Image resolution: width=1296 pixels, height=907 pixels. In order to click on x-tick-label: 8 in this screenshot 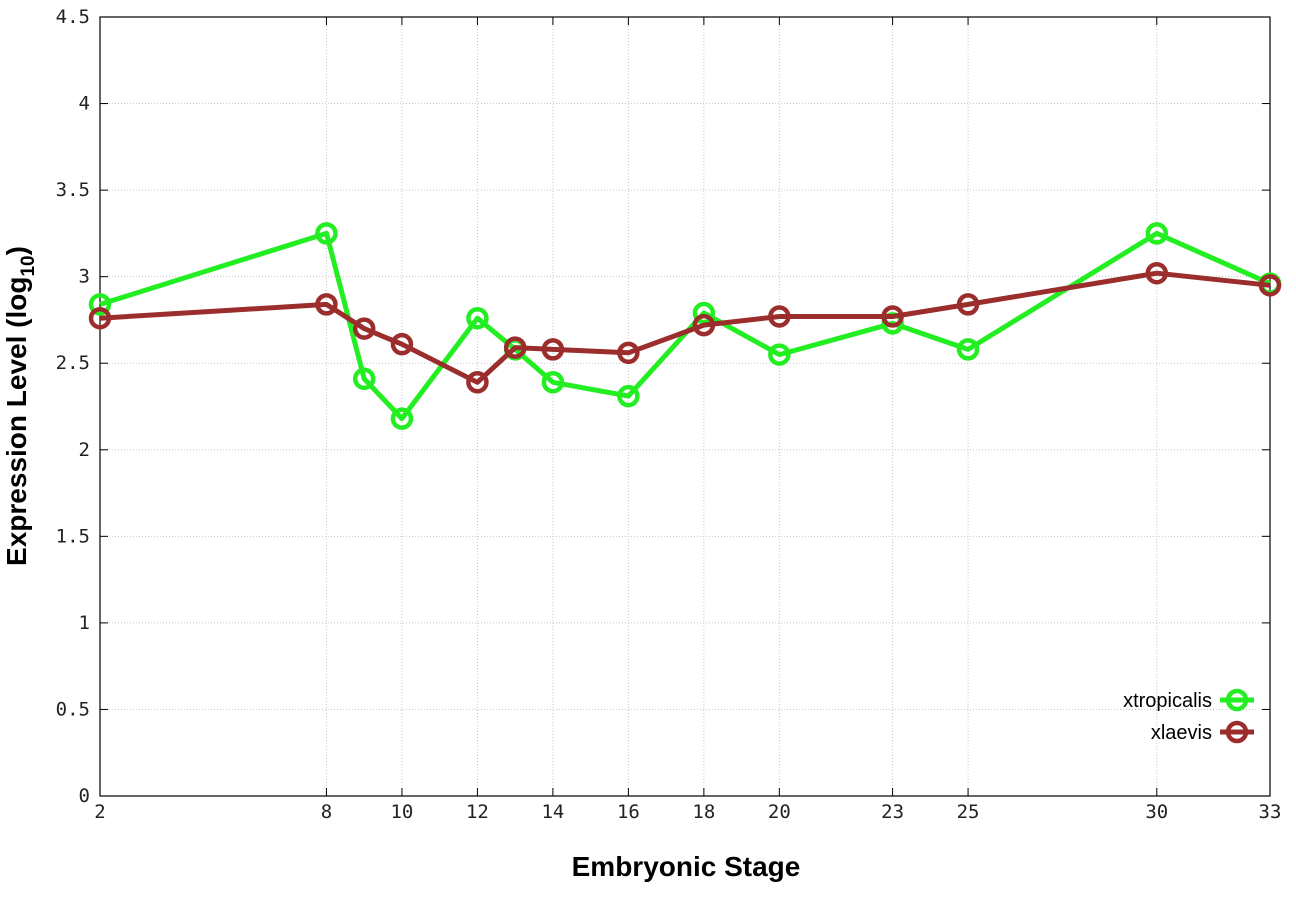, I will do `click(326, 812)`.